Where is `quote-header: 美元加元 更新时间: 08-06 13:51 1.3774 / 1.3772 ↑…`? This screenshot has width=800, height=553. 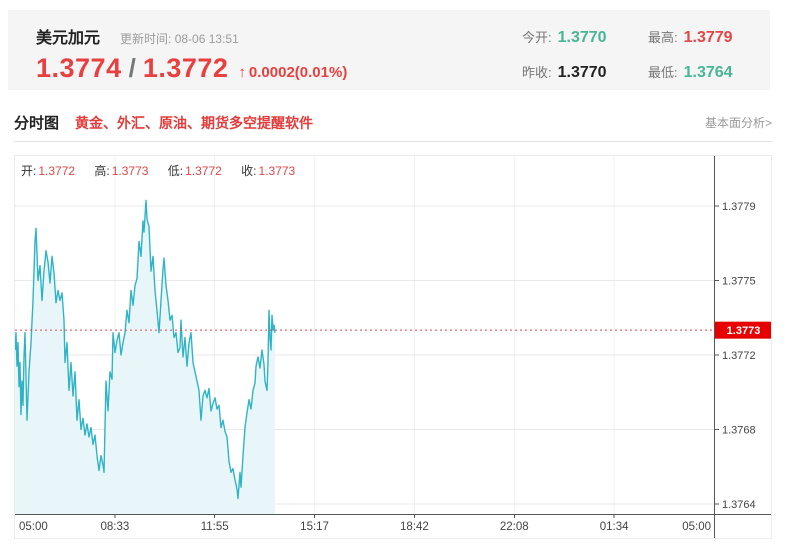
quote-header: 美元加元 更新时间: 08-06 13:51 1.3774 / 1.3772 ↑… is located at coordinates (389, 50).